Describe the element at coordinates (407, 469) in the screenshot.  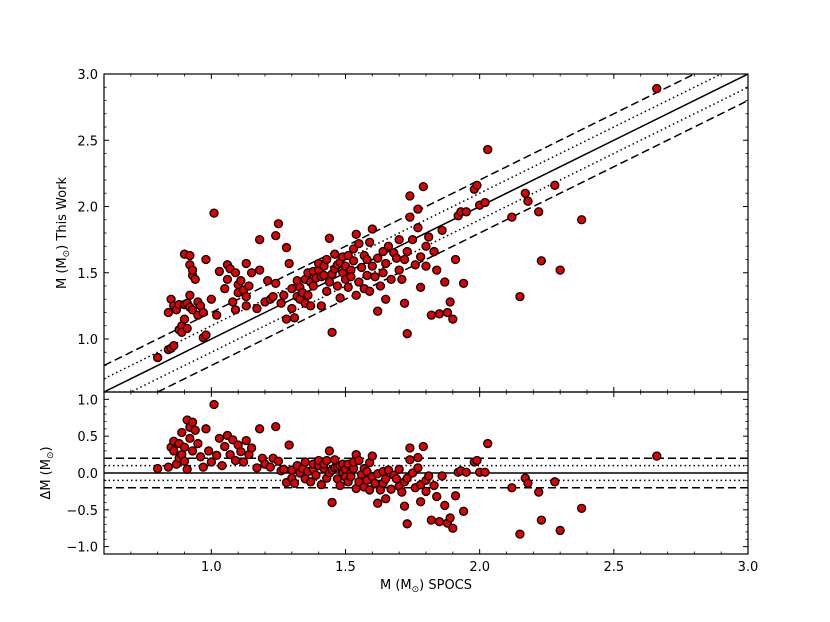
I see `bottom-scatter-points` at that location.